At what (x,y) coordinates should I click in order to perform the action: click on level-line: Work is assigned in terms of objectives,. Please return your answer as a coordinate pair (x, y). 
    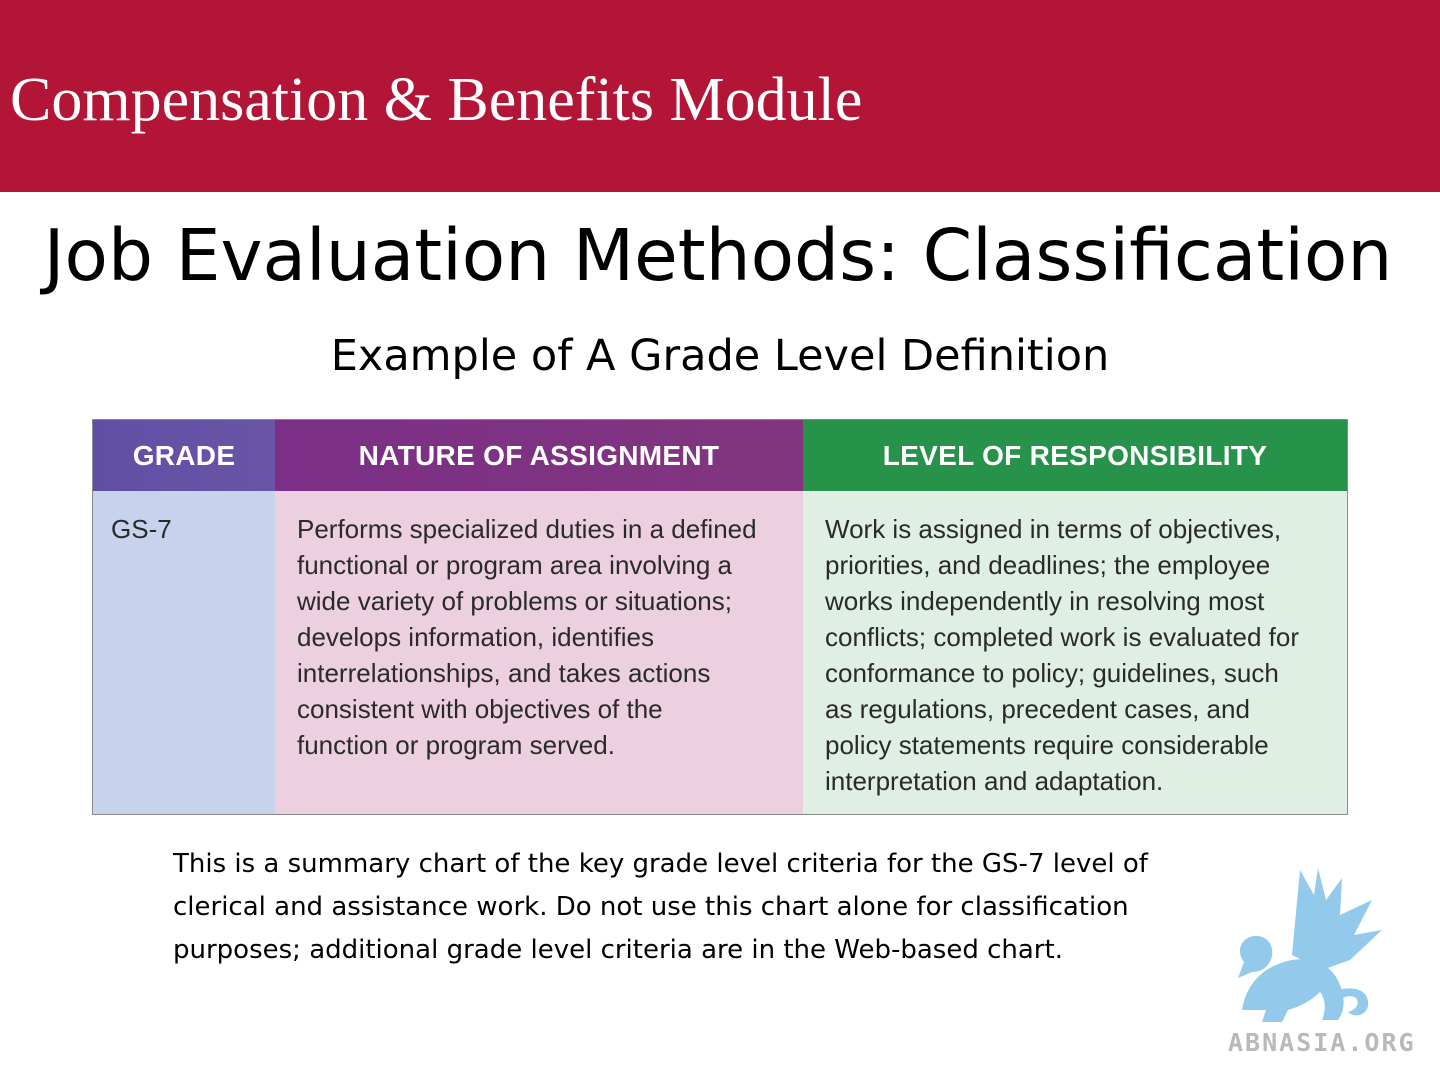
    Looking at the image, I should click on (1053, 529).